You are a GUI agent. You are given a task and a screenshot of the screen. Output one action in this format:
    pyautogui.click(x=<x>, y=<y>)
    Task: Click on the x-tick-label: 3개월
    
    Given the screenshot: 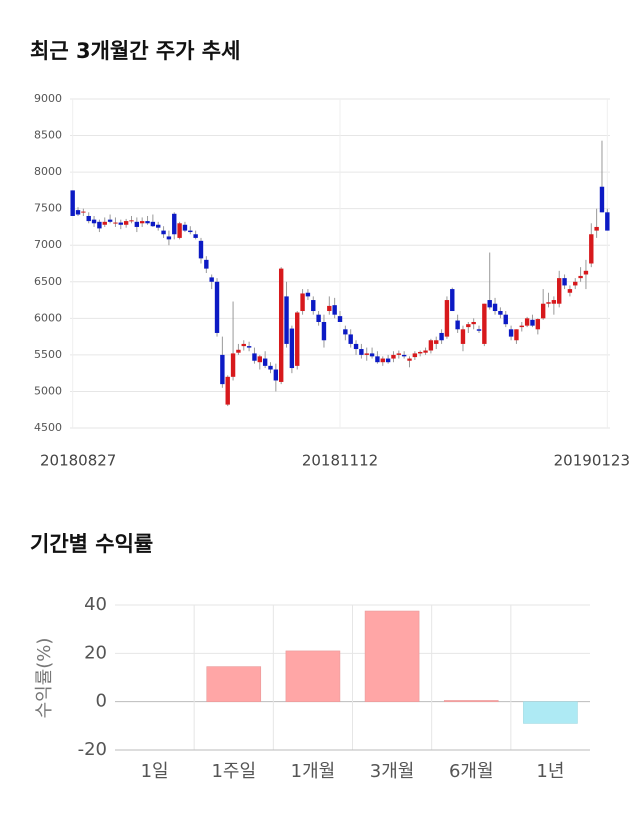 What is the action you would take?
    pyautogui.click(x=392, y=771)
    